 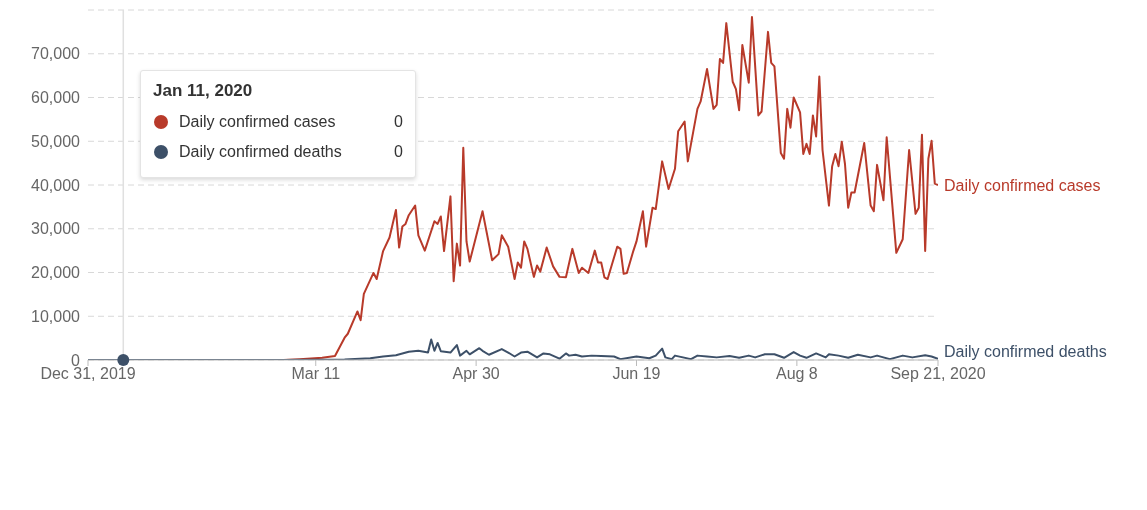 What do you see at coordinates (258, 122) in the screenshot?
I see `legend-label: Daily confirmed cases` at bounding box center [258, 122].